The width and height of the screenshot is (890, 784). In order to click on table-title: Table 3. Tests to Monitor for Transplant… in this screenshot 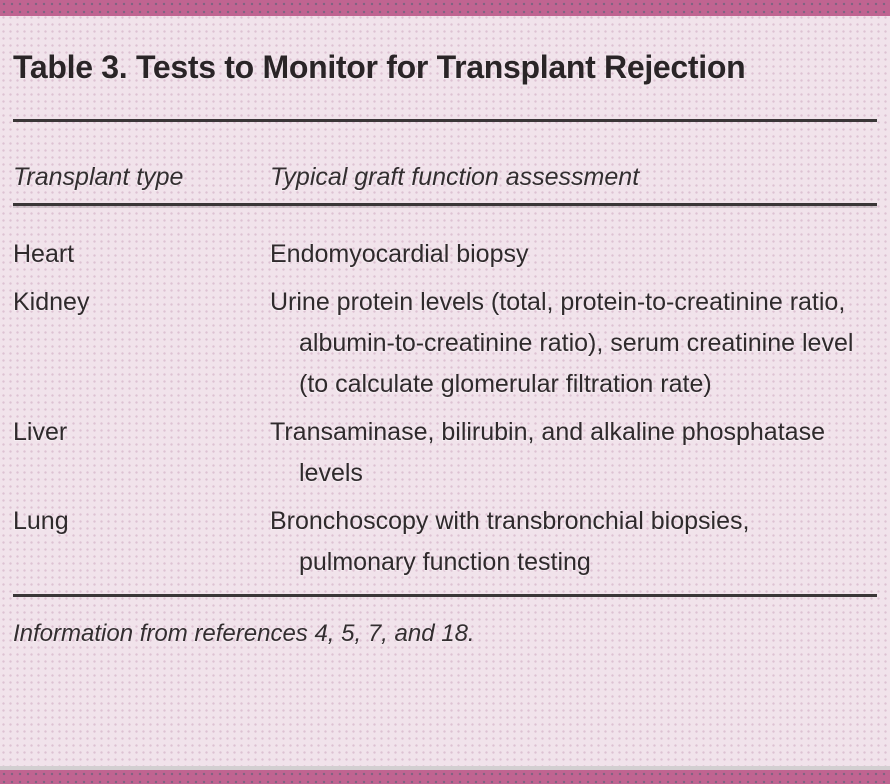, I will do `click(379, 67)`.